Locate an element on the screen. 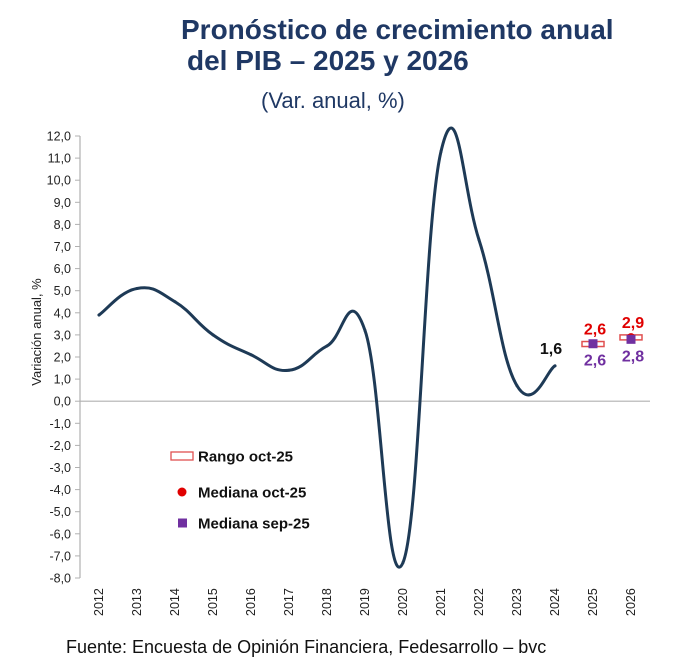 This screenshot has width=700, height=662. legend: Rango oct-25 Mediana oct-25 Mediana sep-25 is located at coordinates (240, 491).